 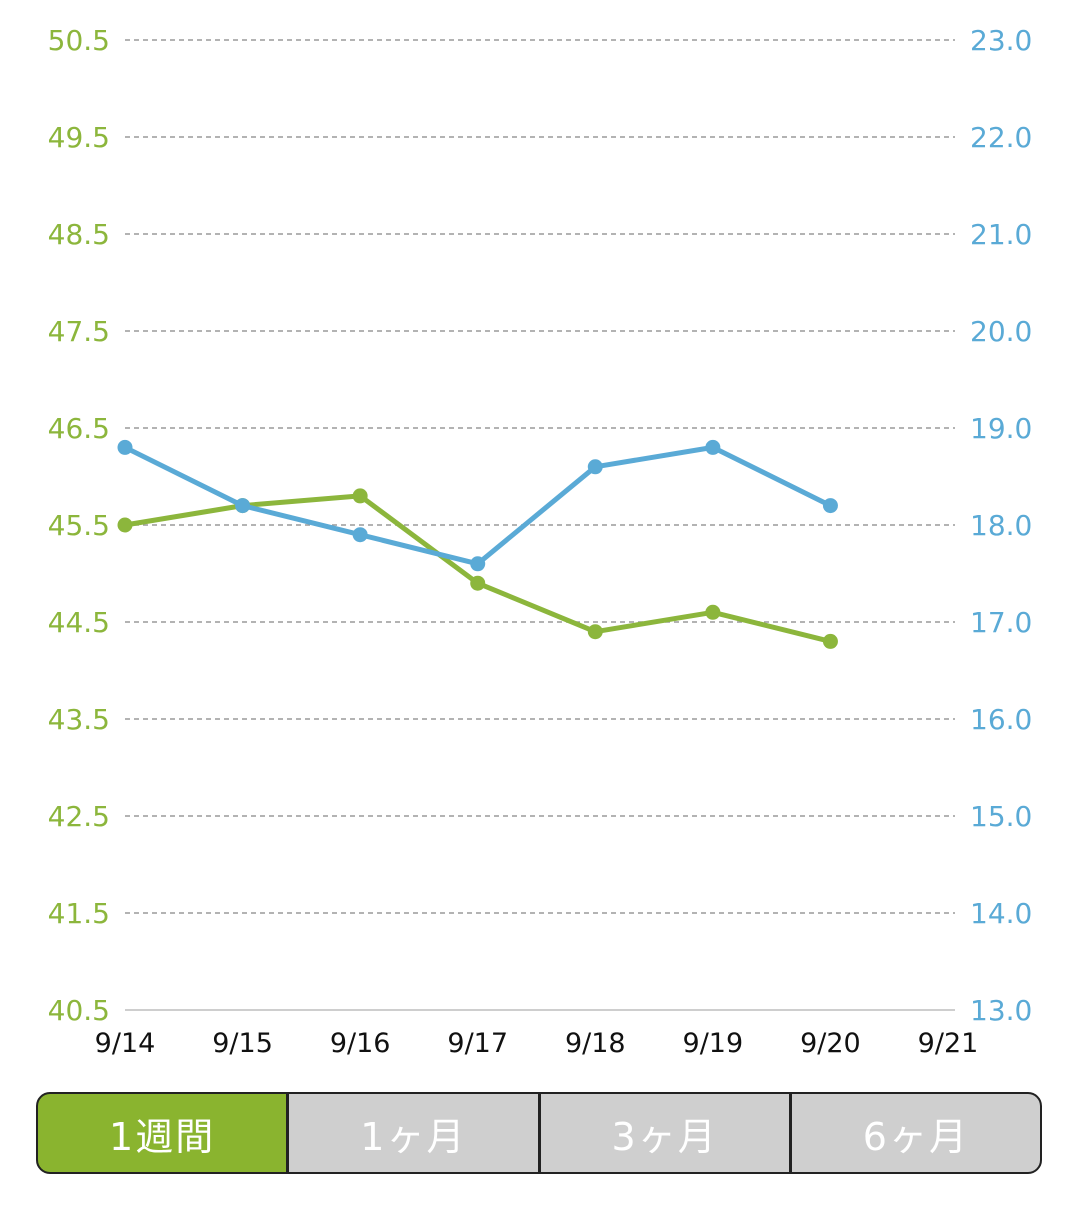 What do you see at coordinates (537, 1043) in the screenshot?
I see `x-axis: 9/14 9/15 9/16 9/17 9/18 9/19 9/20 9/21` at bounding box center [537, 1043].